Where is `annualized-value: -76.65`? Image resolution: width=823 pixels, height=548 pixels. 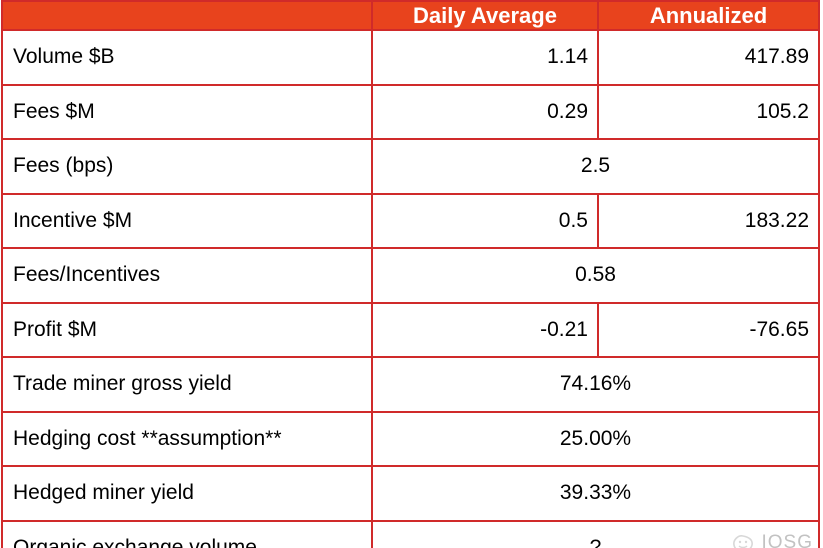
annualized-value: -76.65 is located at coordinates (708, 329).